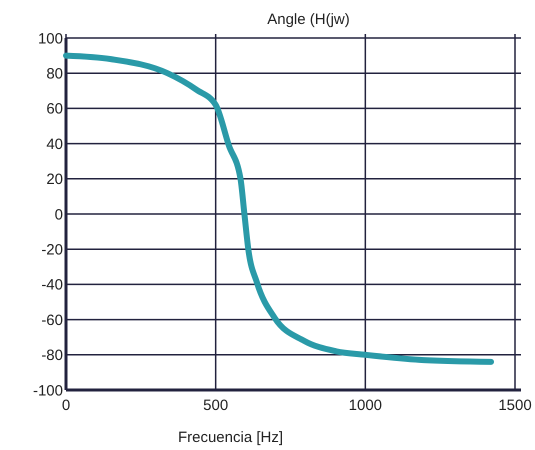 The width and height of the screenshot is (535, 450). I want to click on y-tick-label: 60, so click(54, 109).